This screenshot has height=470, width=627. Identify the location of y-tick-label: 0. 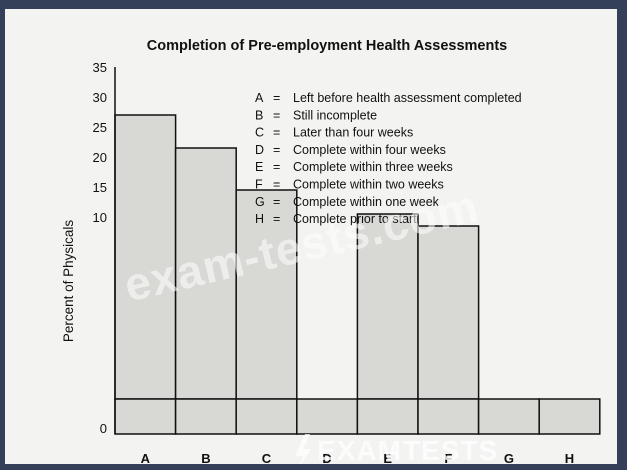
(103, 428).